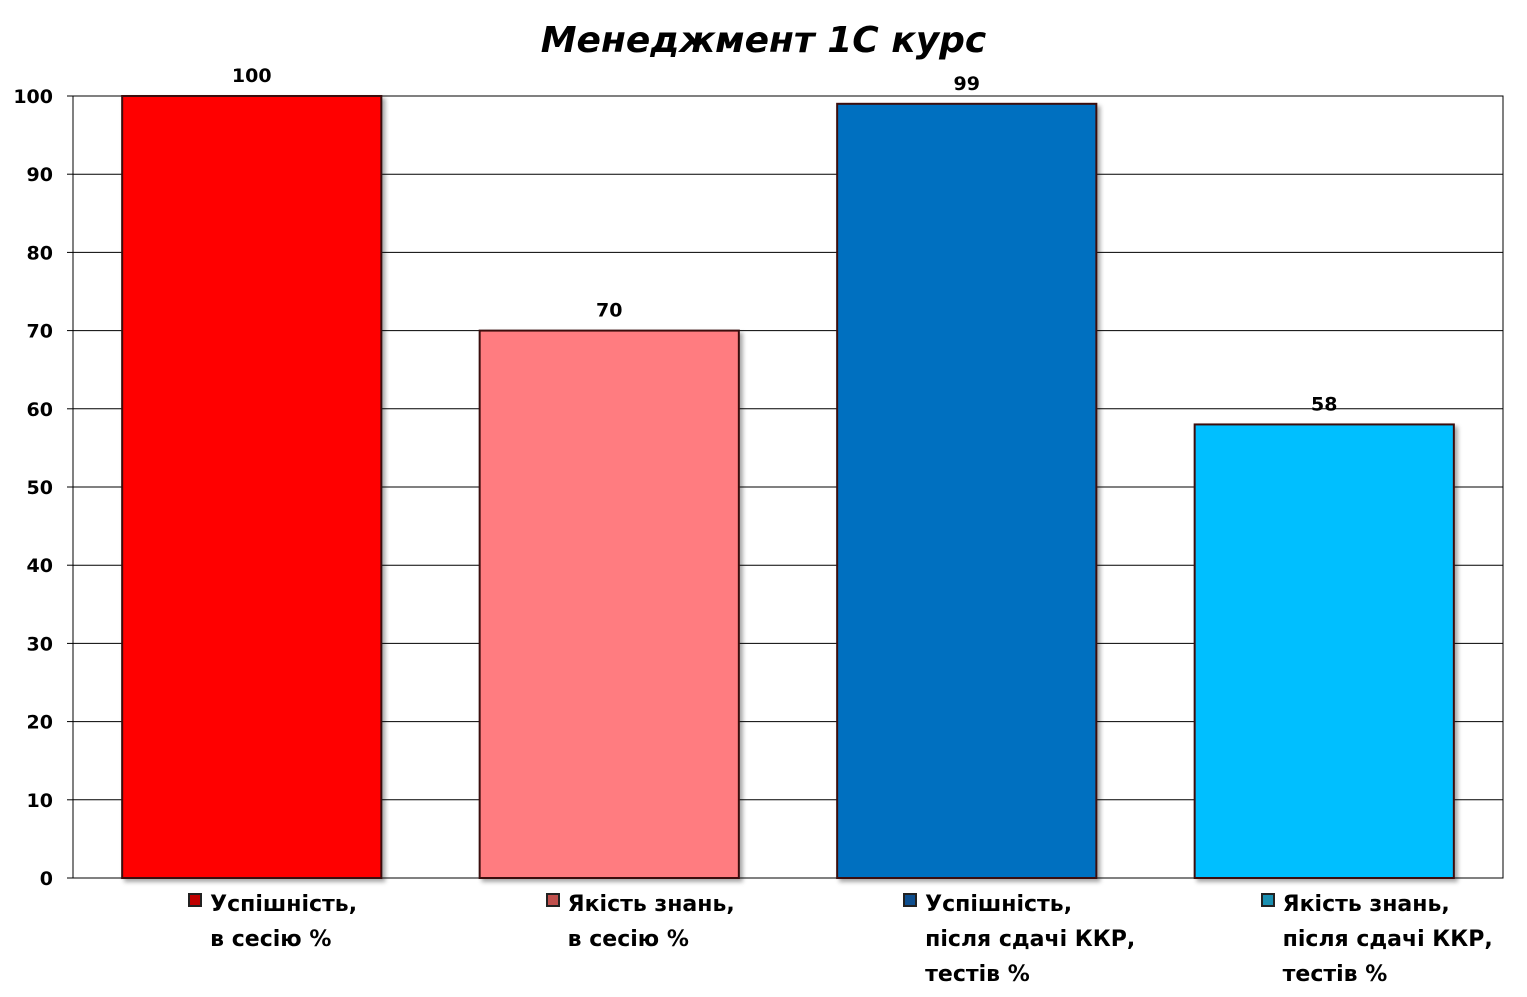 Image resolution: width=1527 pixels, height=997 pixels. I want to click on chart-title: Менеджмент 1С курс, so click(763, 40).